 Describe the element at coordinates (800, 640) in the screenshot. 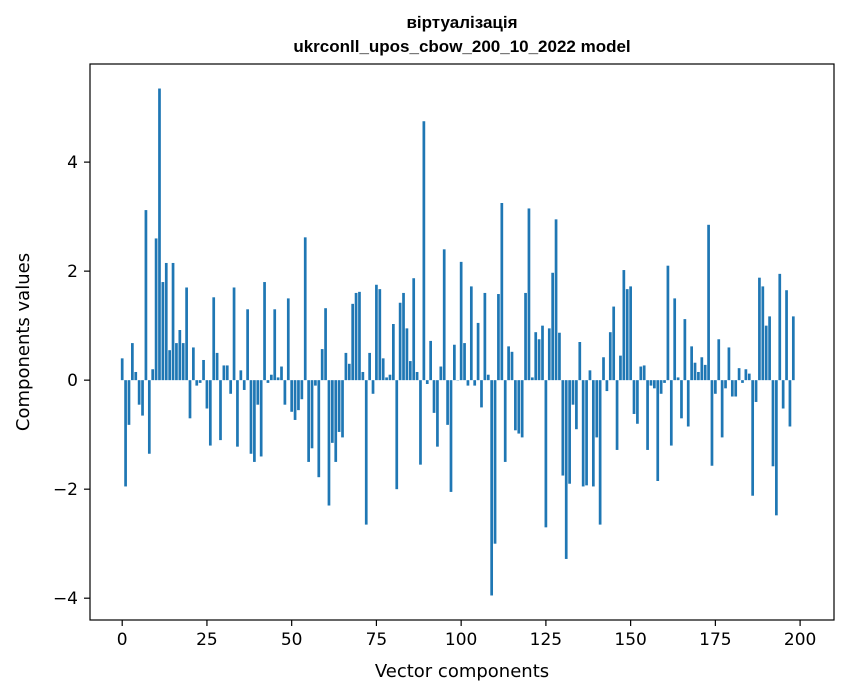

I see `x-tick-label: 200` at that location.